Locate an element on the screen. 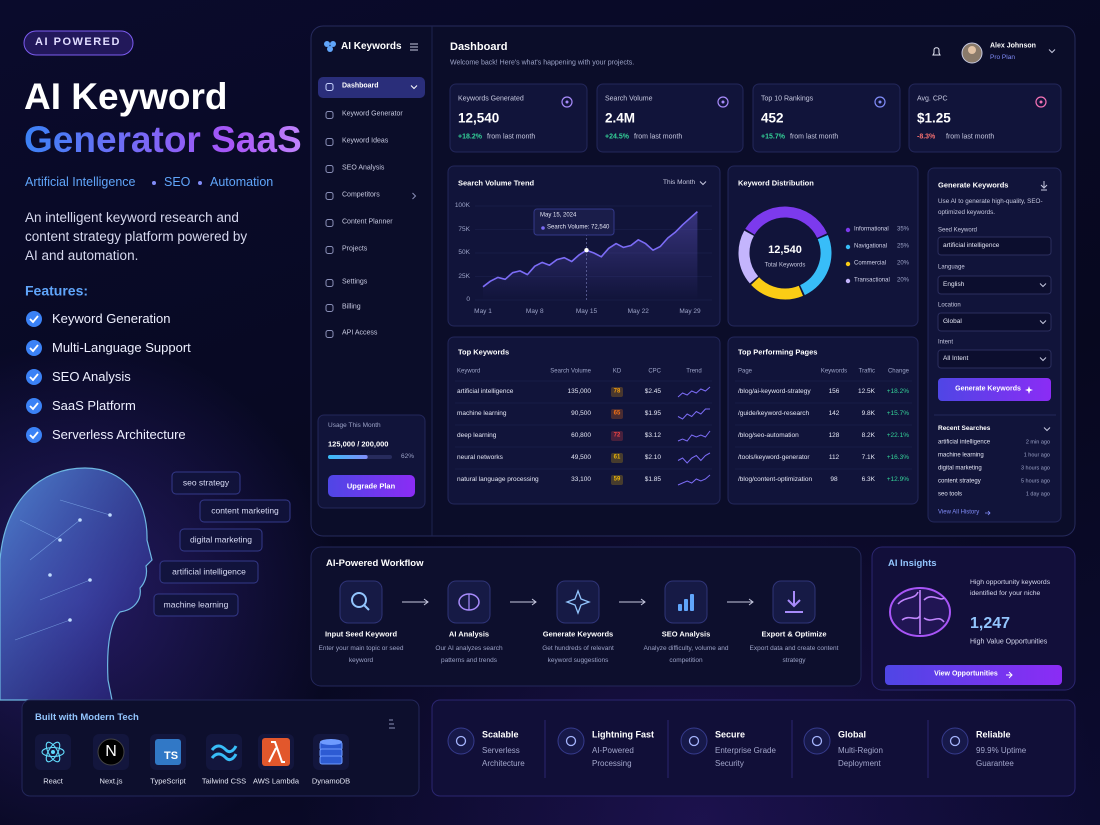  download-icon is located at coordinates (1044, 186).